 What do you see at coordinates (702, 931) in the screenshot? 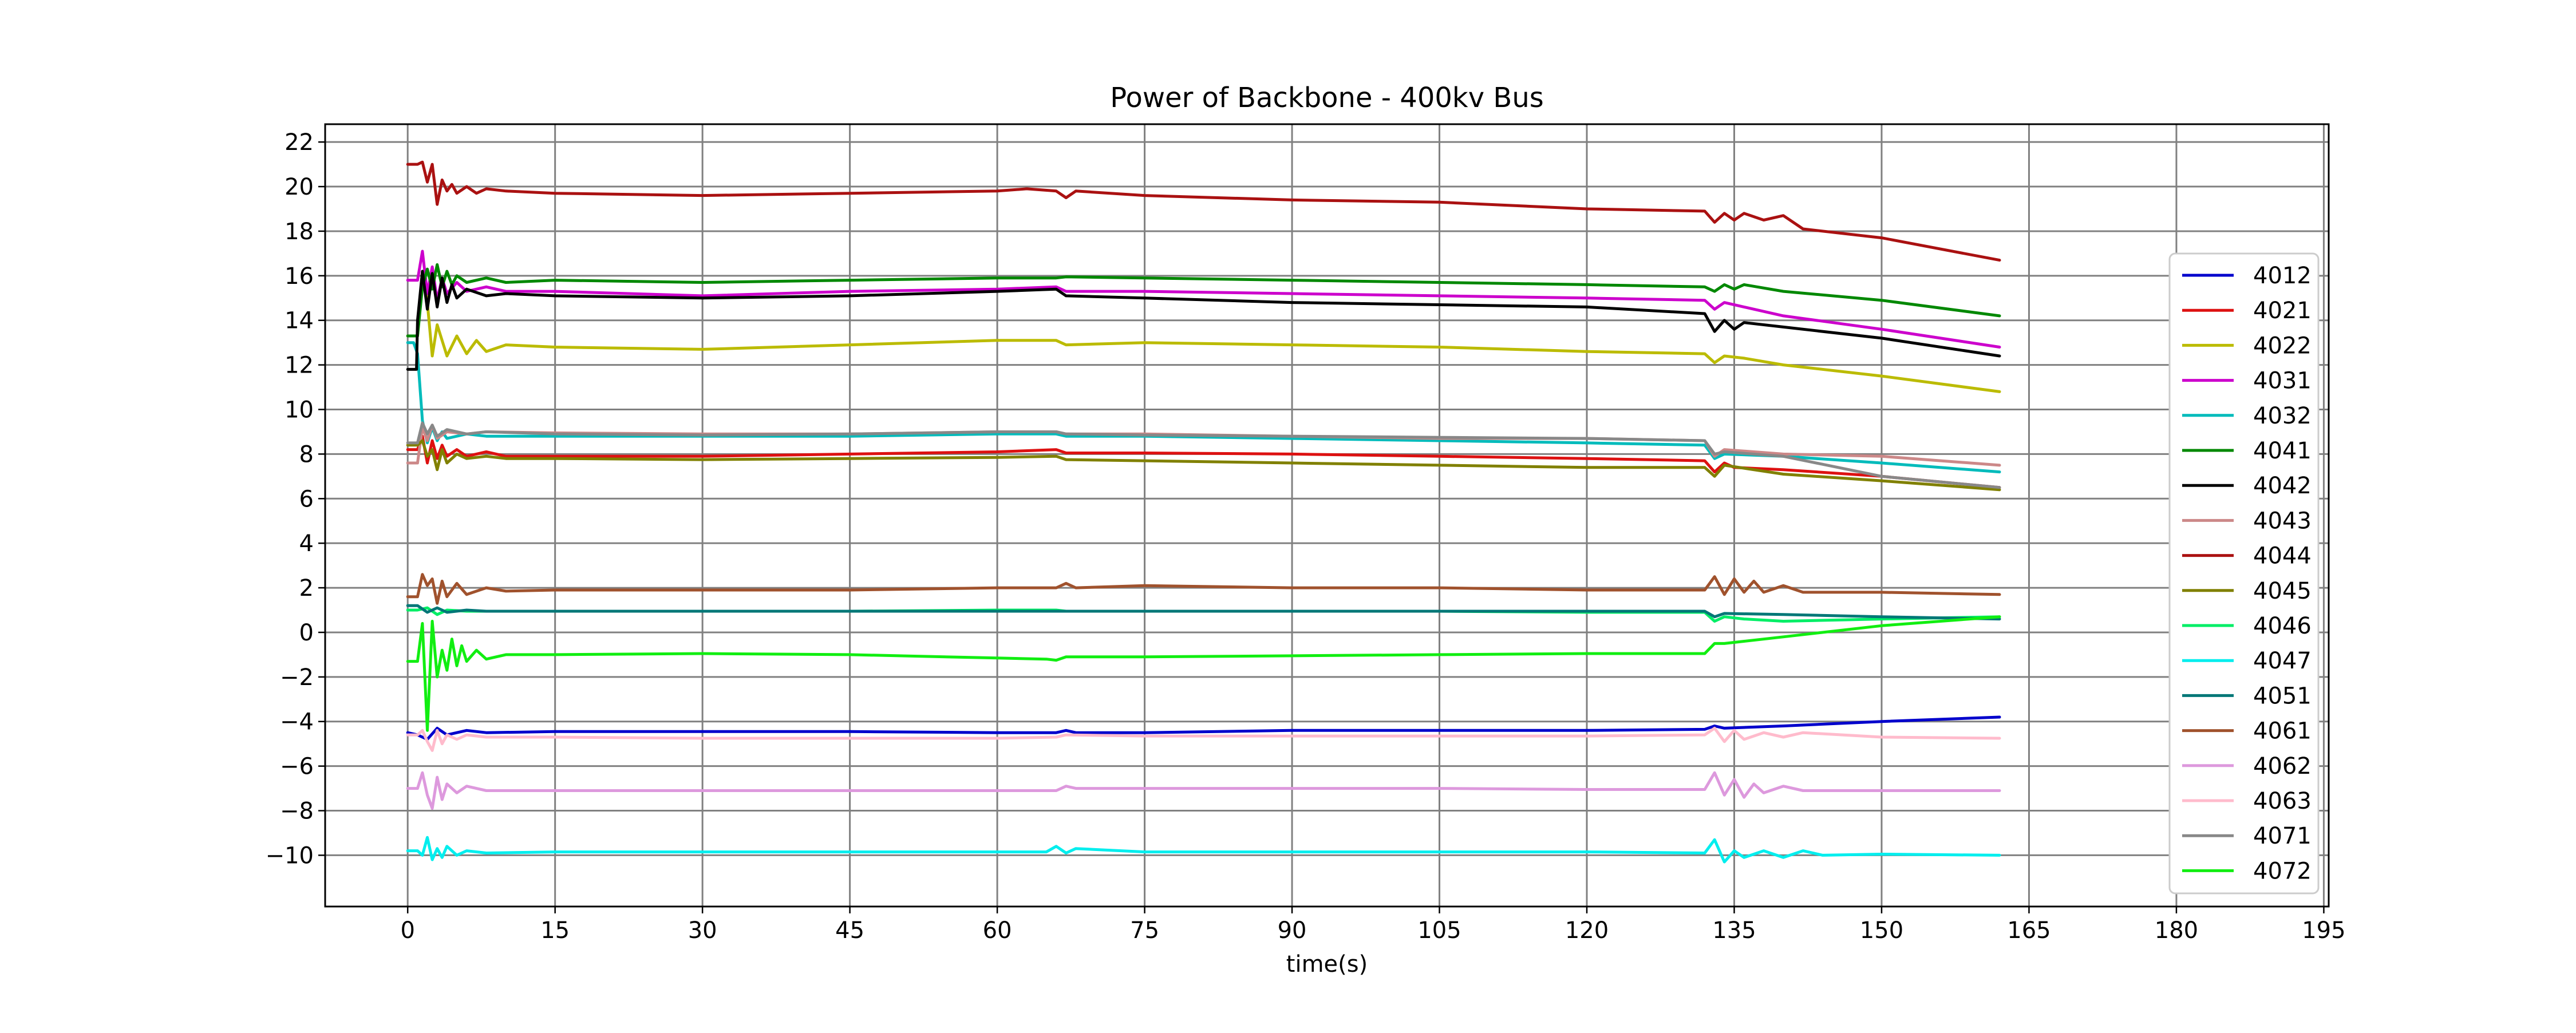
I see `x-tick-label: 30` at bounding box center [702, 931].